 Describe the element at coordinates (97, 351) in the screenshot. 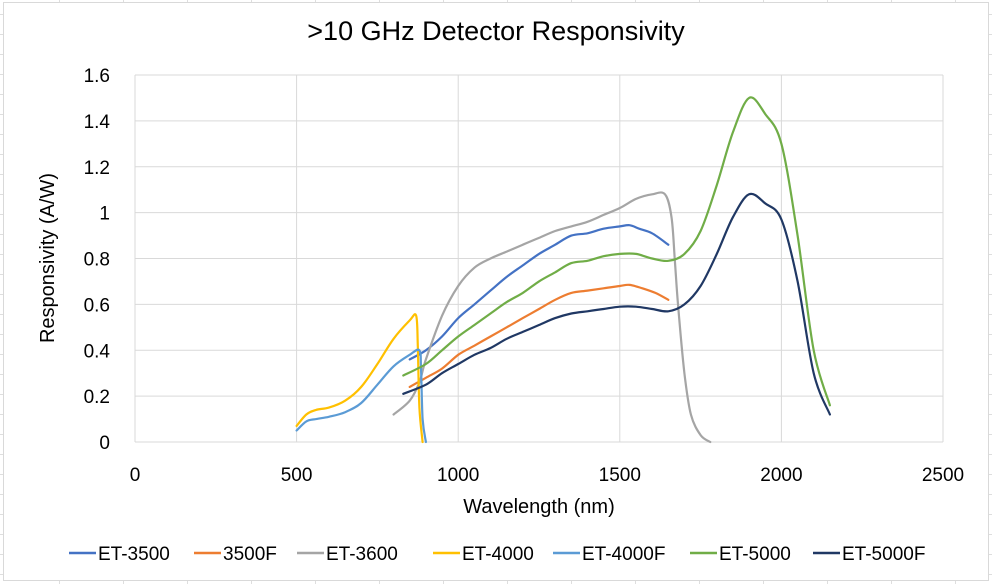

I see `y-tick-label: 0.4` at that location.